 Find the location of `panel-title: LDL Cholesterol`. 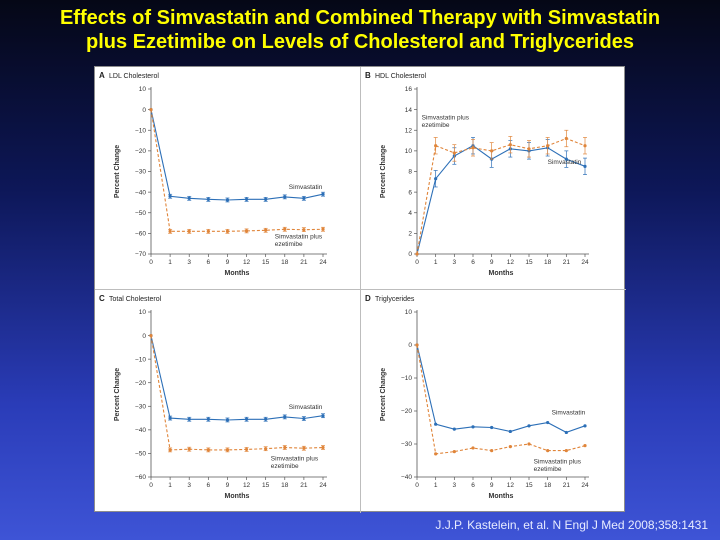

panel-title: LDL Cholesterol is located at coordinates (134, 76).